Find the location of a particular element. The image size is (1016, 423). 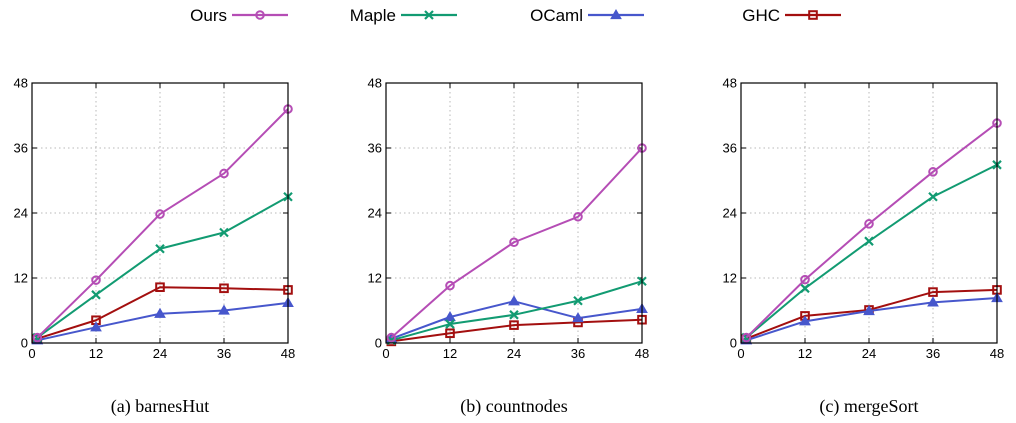

series-maple is located at coordinates (516, 311).